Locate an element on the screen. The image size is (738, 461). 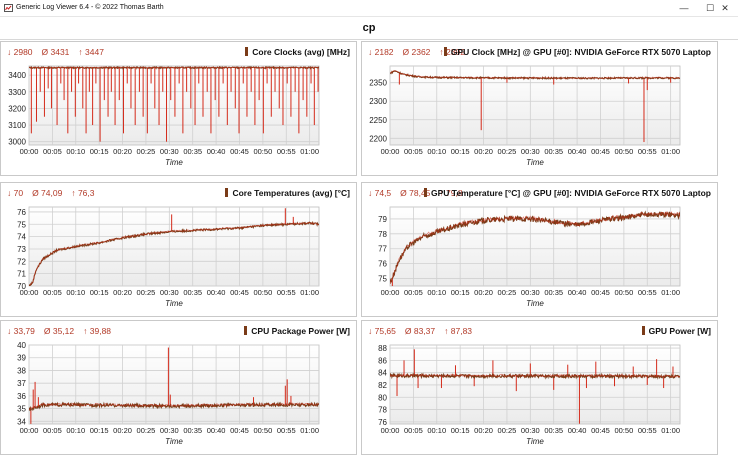
stat-min: ↓ 33,79 is located at coordinates (21, 331).